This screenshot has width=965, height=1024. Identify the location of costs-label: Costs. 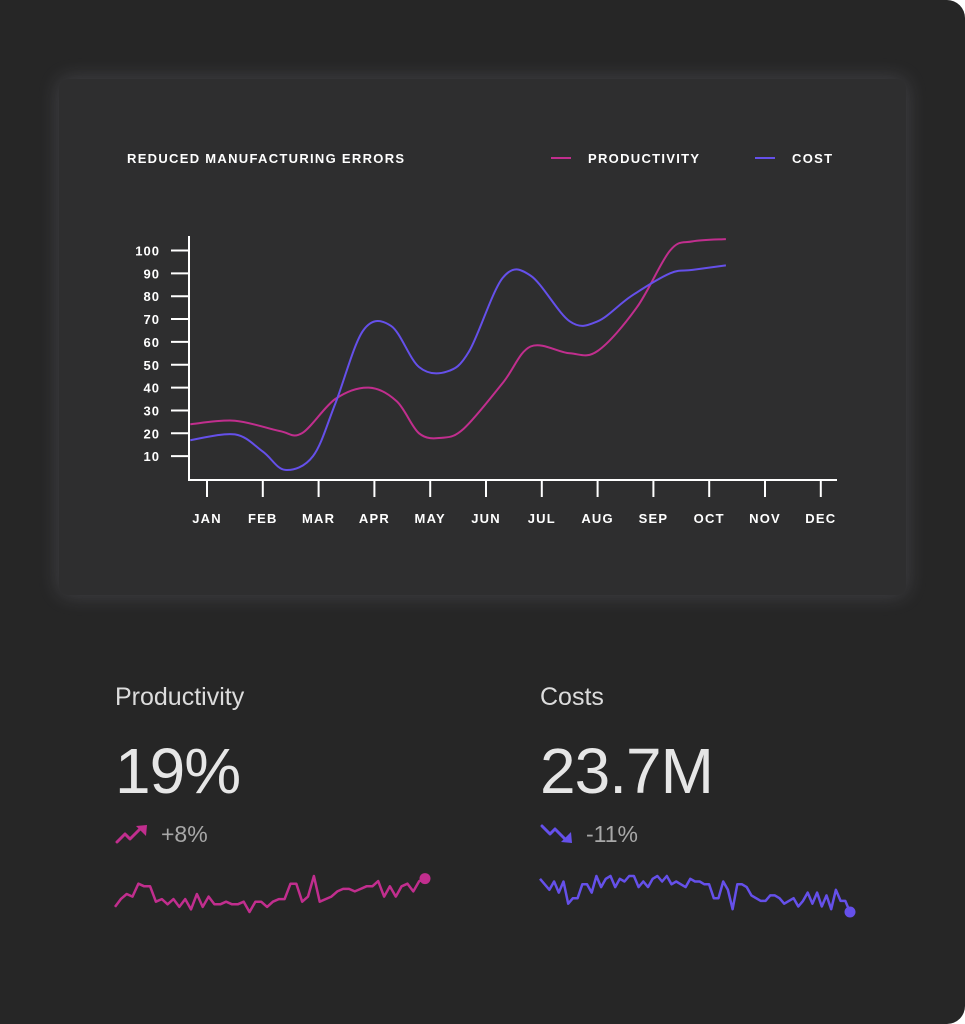
(572, 697).